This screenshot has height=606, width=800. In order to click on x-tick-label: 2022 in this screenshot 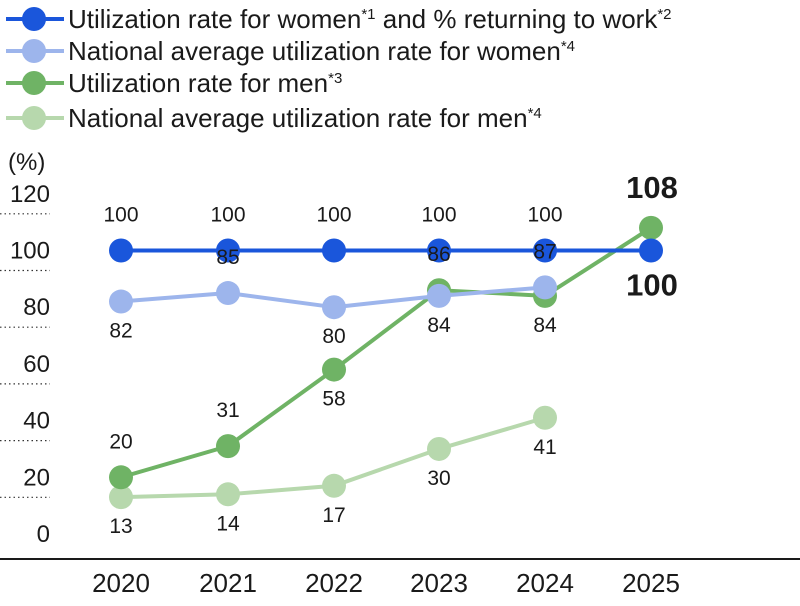, I will do `click(334, 583)`.